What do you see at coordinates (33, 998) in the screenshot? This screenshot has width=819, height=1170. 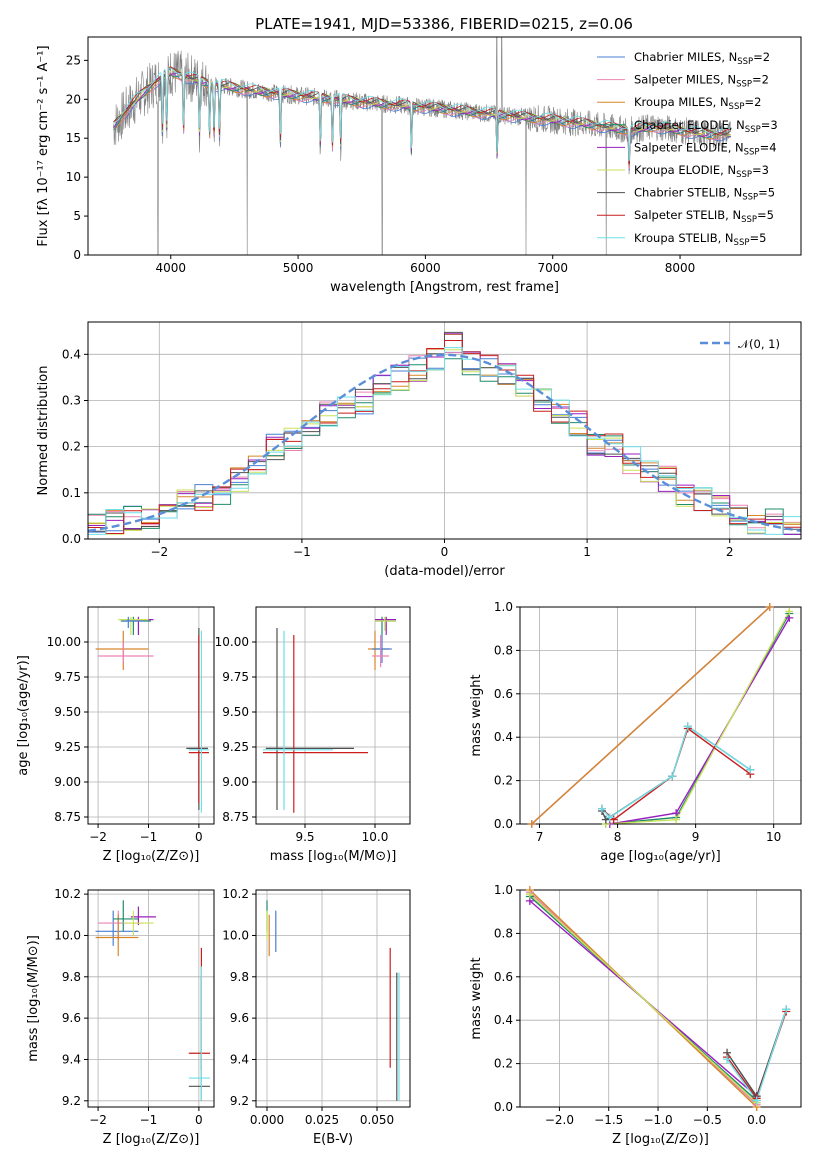 I see `y-axis-label: mass [log₁₀(M/M⊙)]` at bounding box center [33, 998].